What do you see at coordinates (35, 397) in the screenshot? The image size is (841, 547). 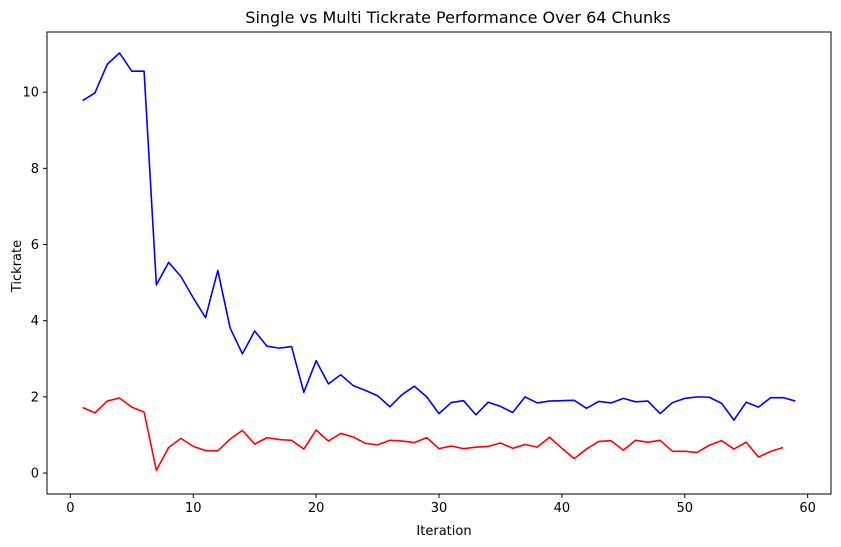 I see `y-tick-label: 2` at bounding box center [35, 397].